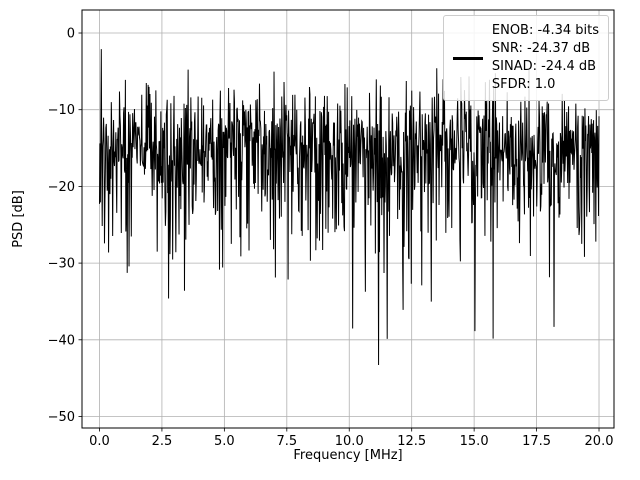 This screenshot has height=480, width=640. Describe the element at coordinates (544, 66) in the screenshot. I see `legend-sinad: SINAD: -24.4 dB` at that location.